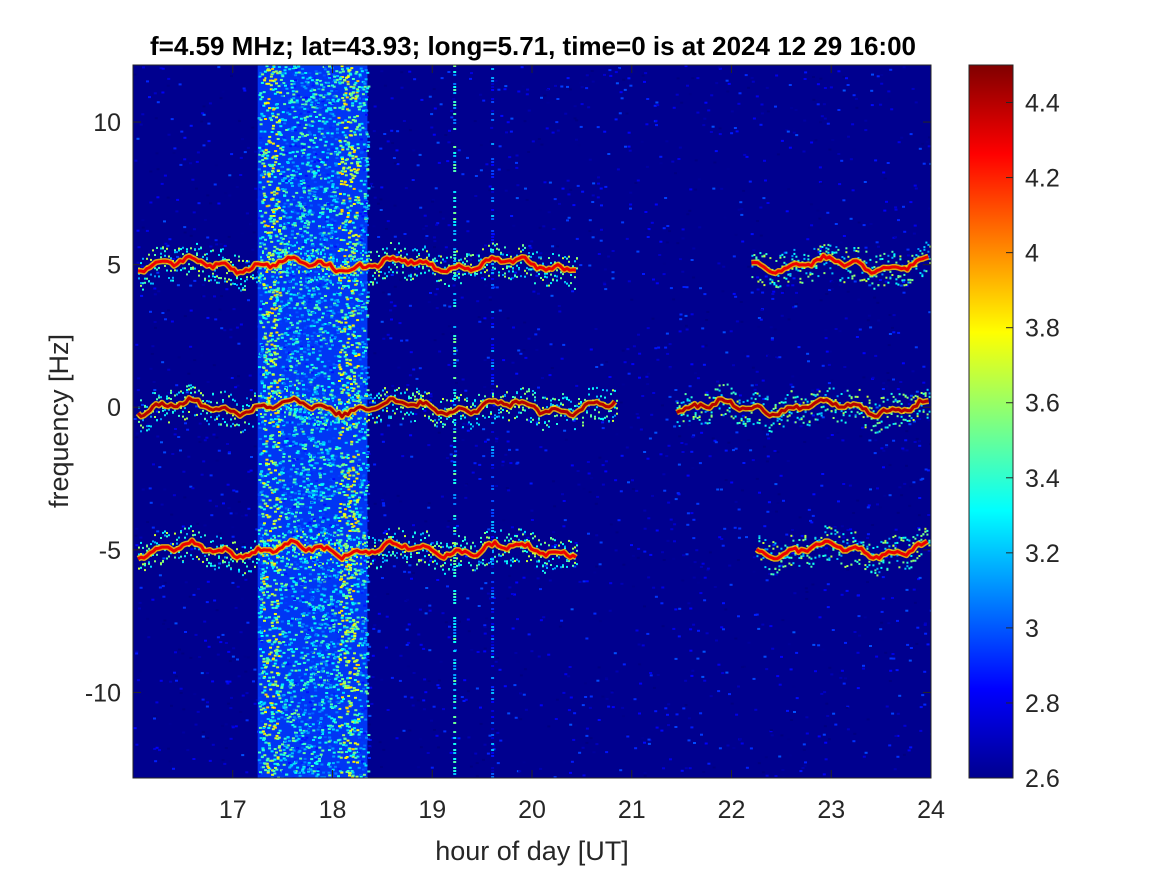  I want to click on broadband-band, so click(314, 421).